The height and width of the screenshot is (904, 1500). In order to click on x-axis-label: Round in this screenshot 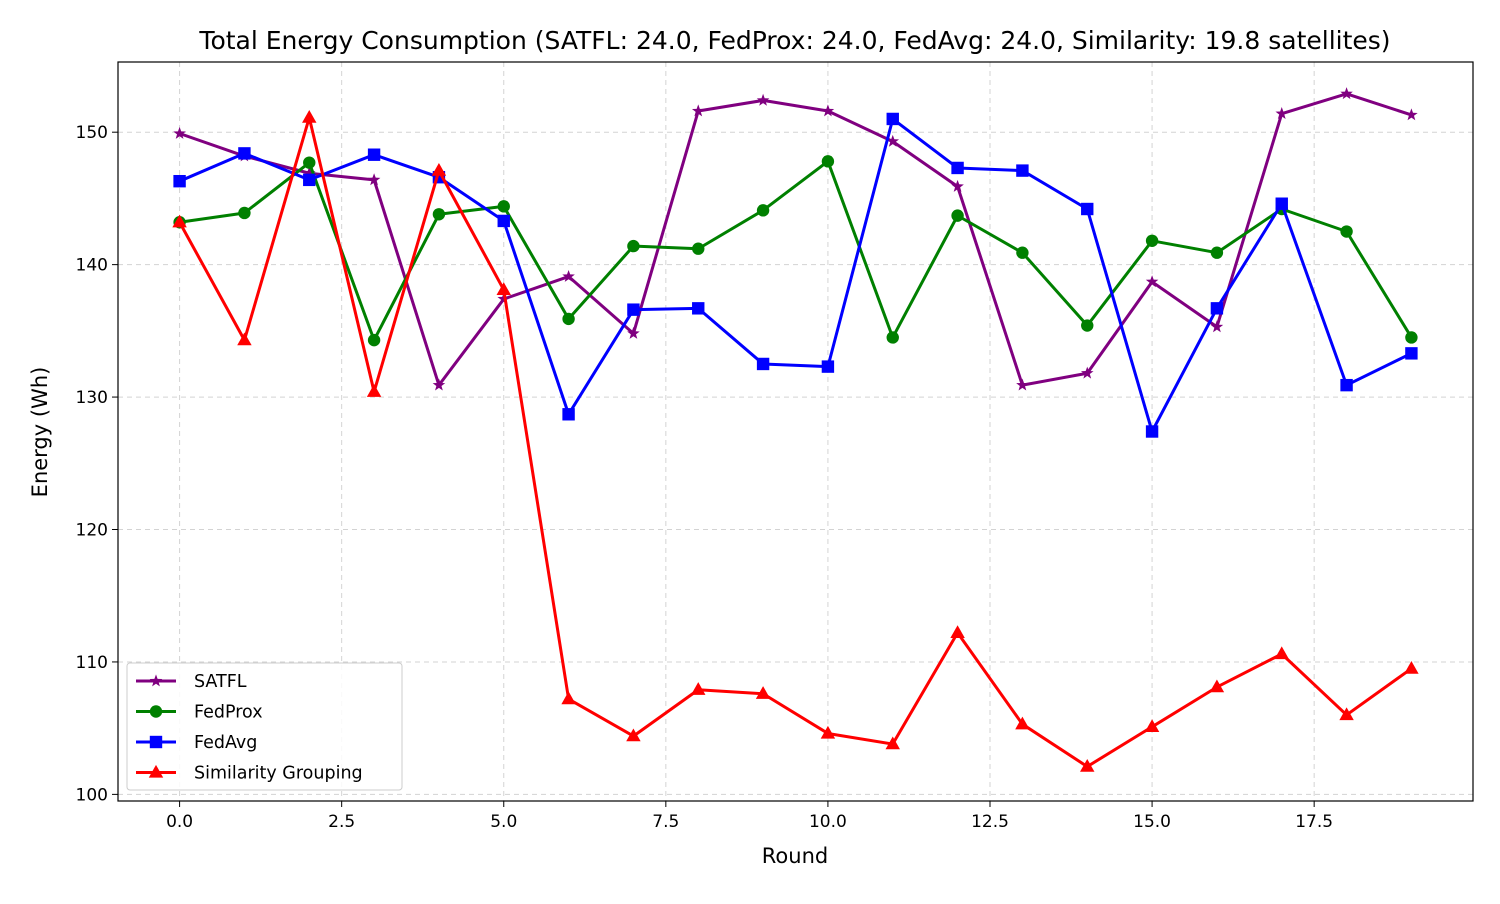, I will do `click(795, 856)`.